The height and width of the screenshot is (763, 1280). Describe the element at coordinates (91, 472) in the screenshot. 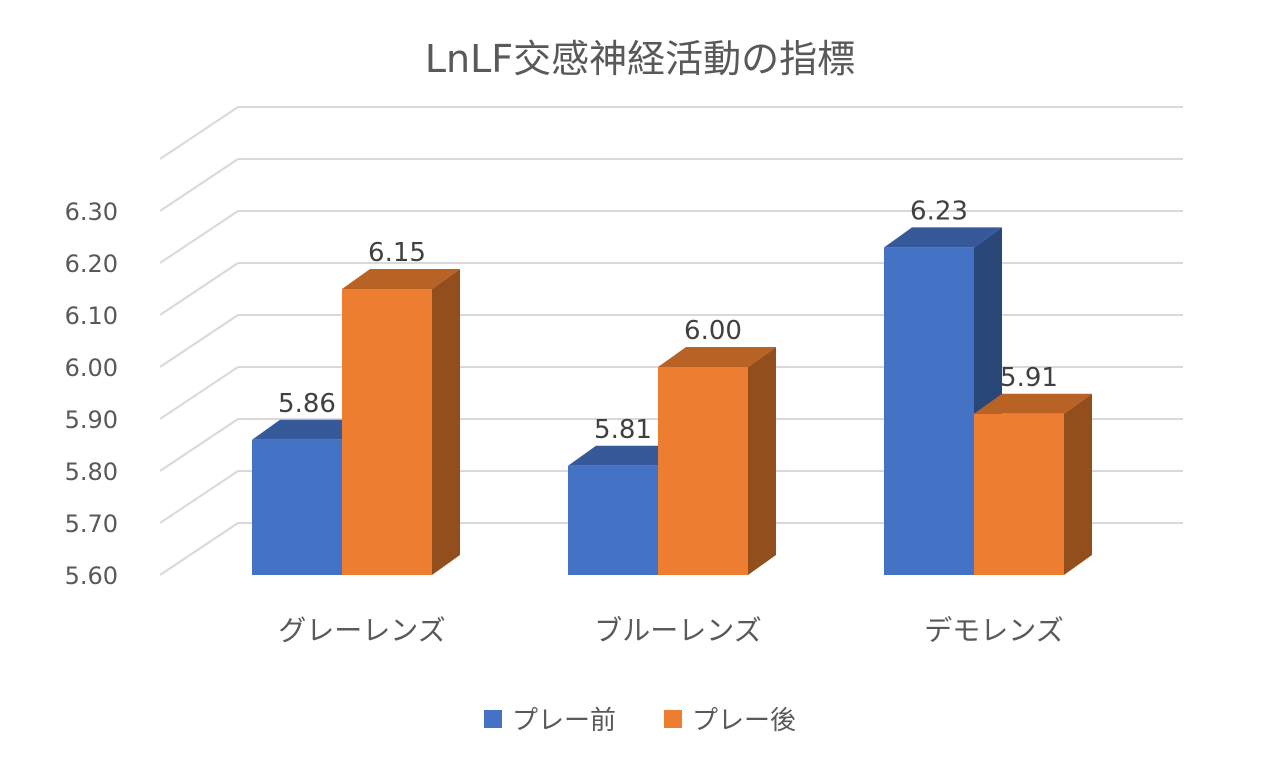

I see `y-tick-label: 5.80` at that location.